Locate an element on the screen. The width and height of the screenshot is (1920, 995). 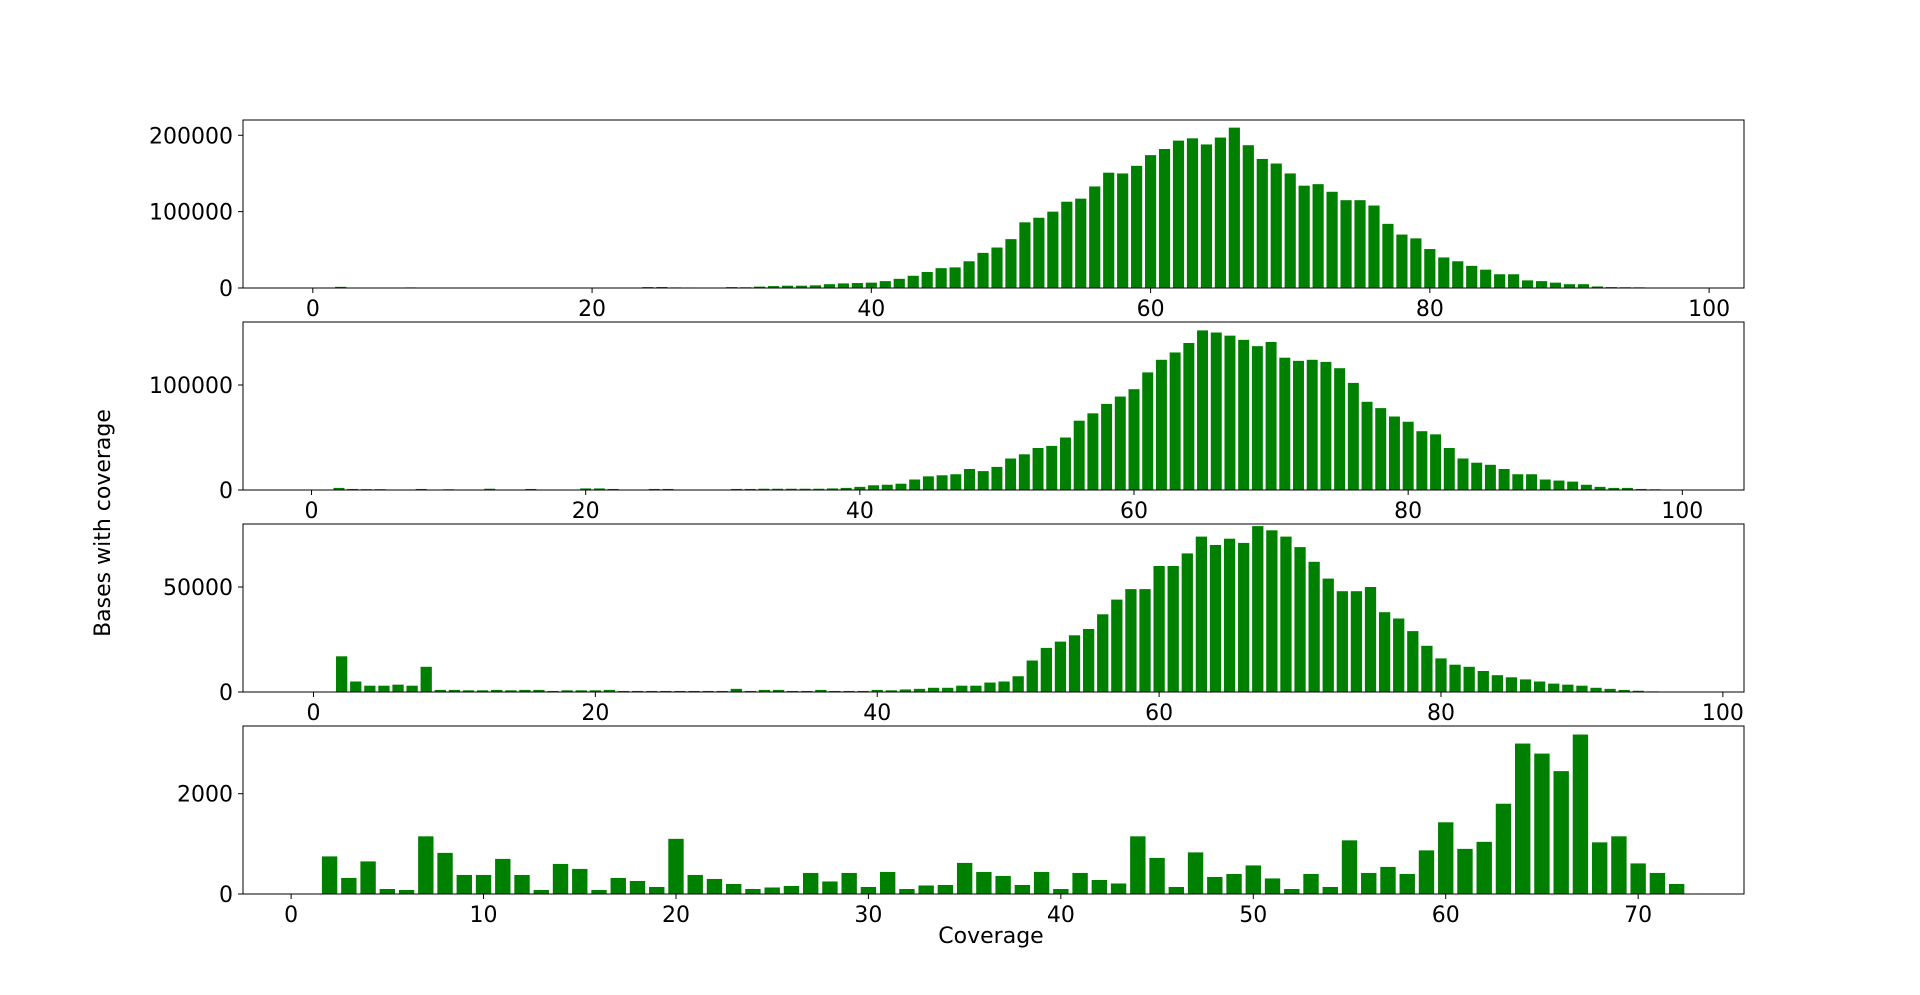
x-tick-label: 70 is located at coordinates (1638, 915).